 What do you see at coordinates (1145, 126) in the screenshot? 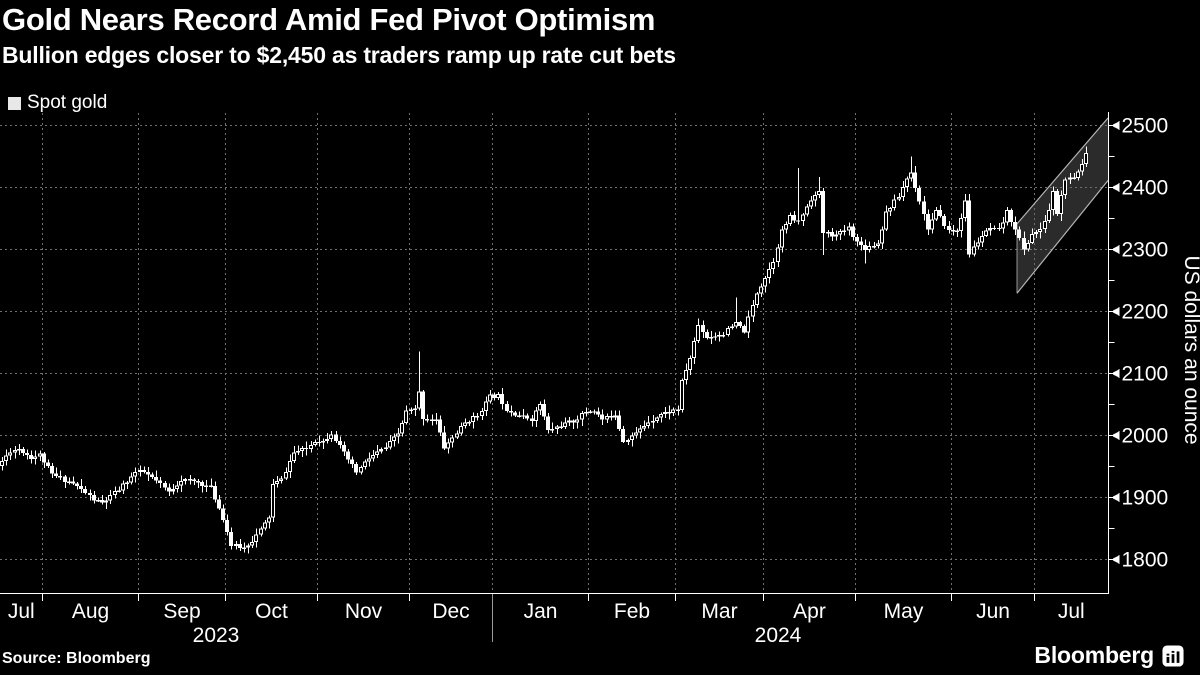
I see `y-tick-label: 2500` at bounding box center [1145, 126].